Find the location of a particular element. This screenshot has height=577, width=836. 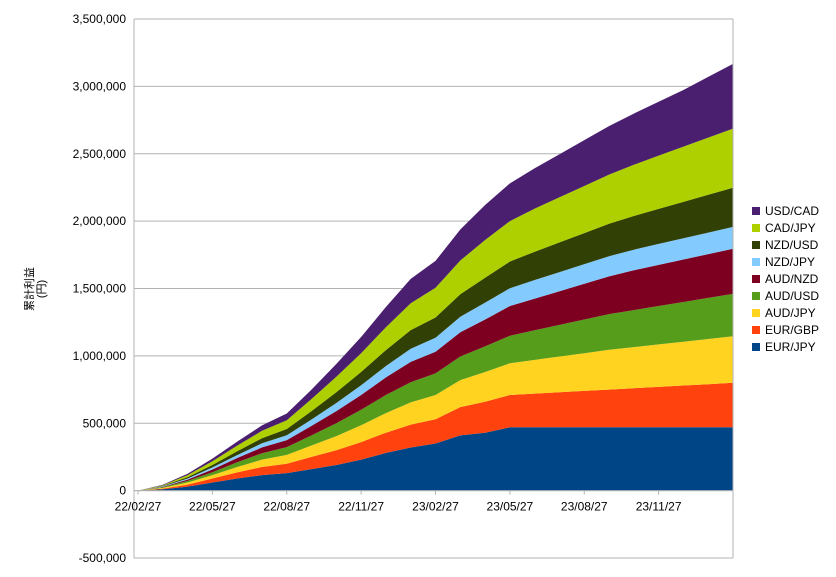

x-tick-label: 23/08/27 is located at coordinates (584, 507).